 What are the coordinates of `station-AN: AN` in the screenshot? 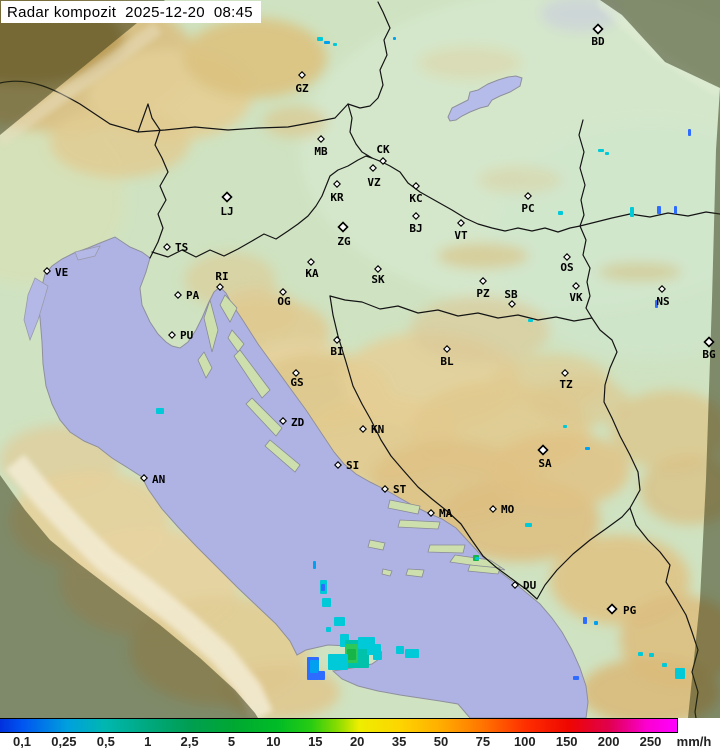 It's located at (152, 479).